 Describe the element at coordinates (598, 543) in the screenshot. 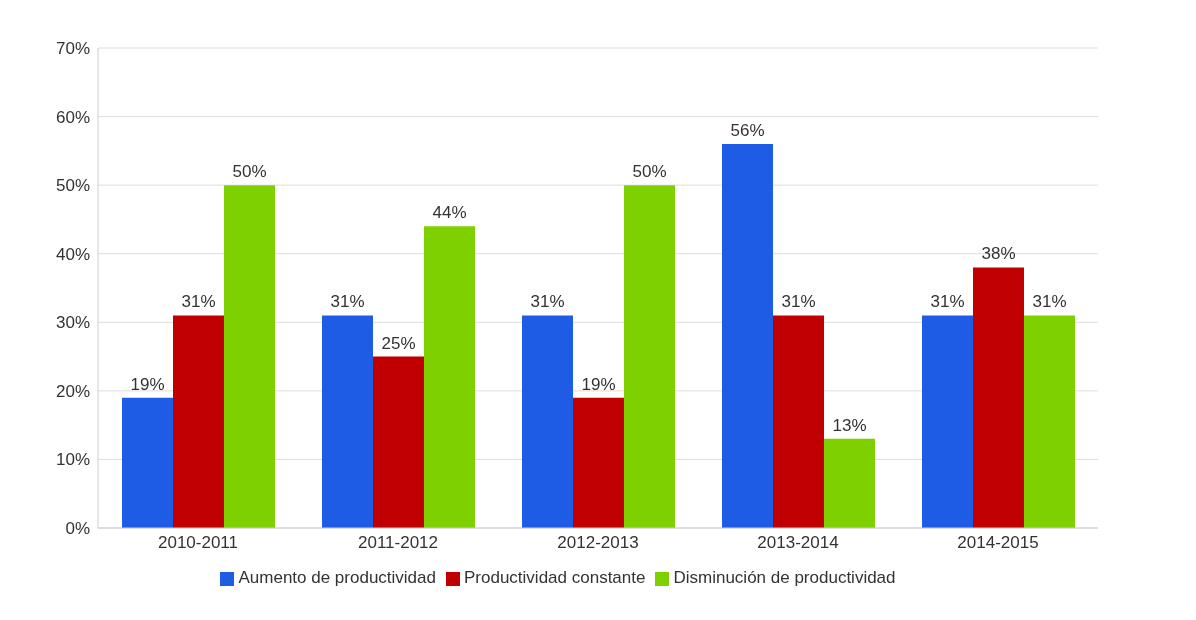

I see `x-tick-label: 2012-2013` at that location.